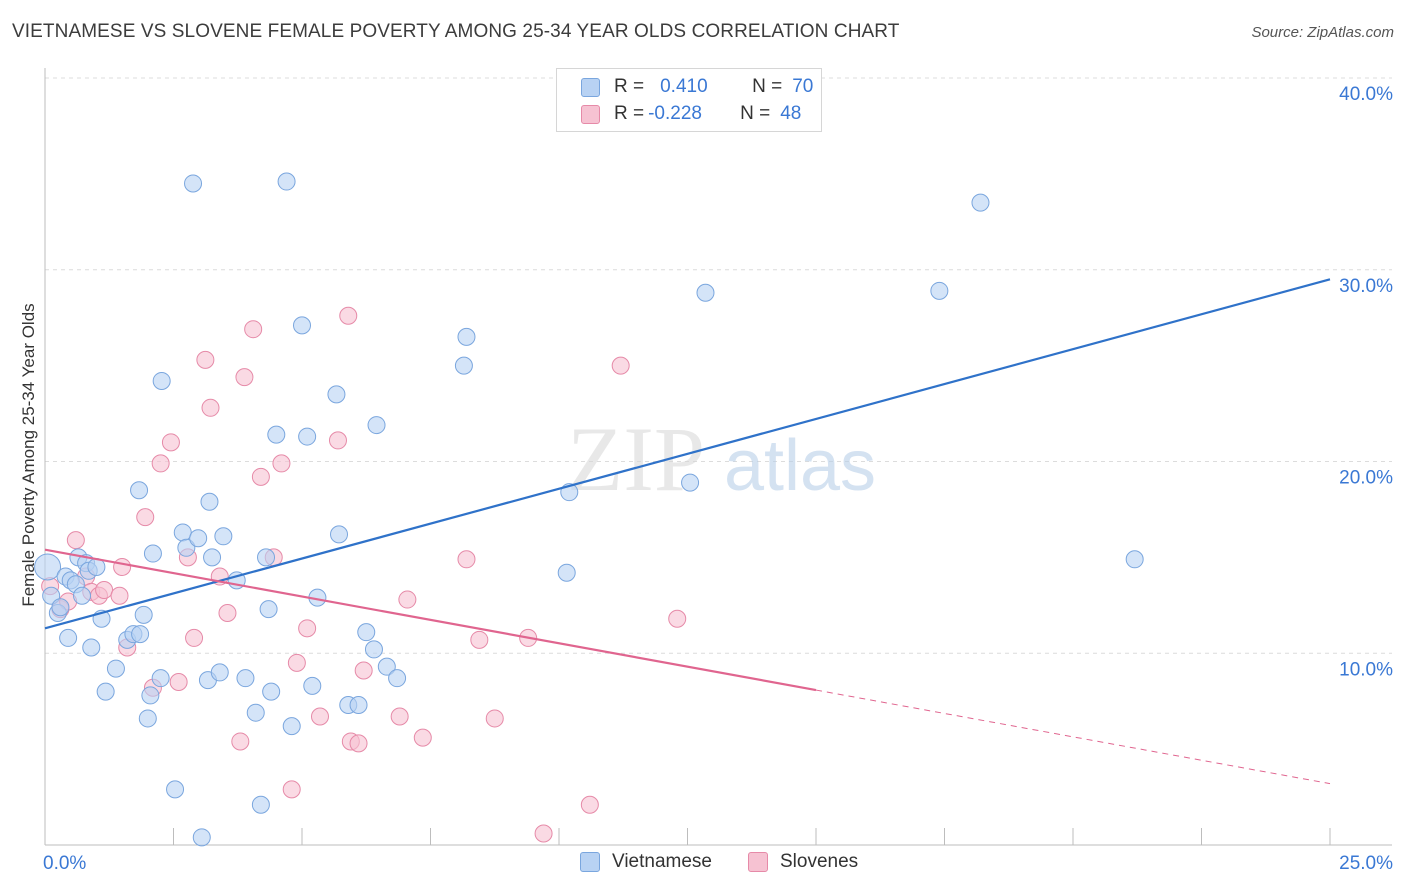 The image size is (1406, 892). What do you see at coordinates (1366, 669) in the screenshot?
I see `y-tick-label: 10.0%` at bounding box center [1366, 669].